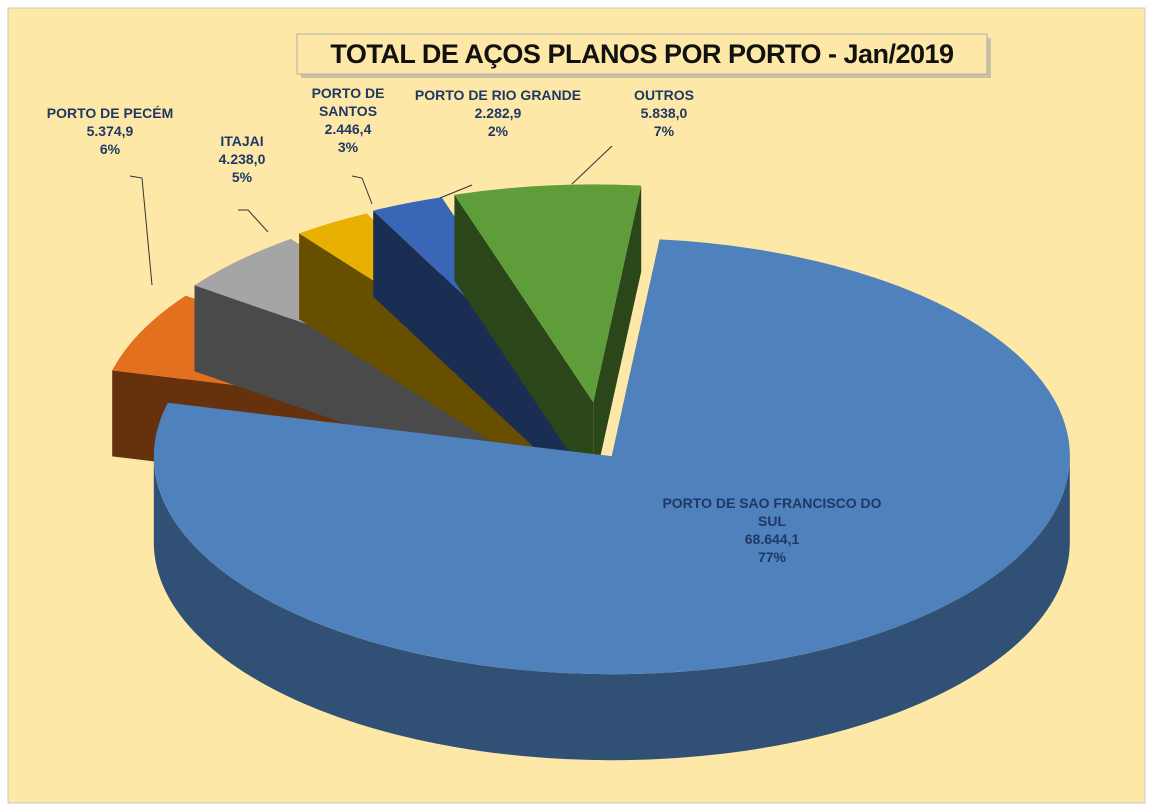 This screenshot has width=1153, height=811. What do you see at coordinates (664, 95) in the screenshot?
I see `label-category: OUTROS` at bounding box center [664, 95].